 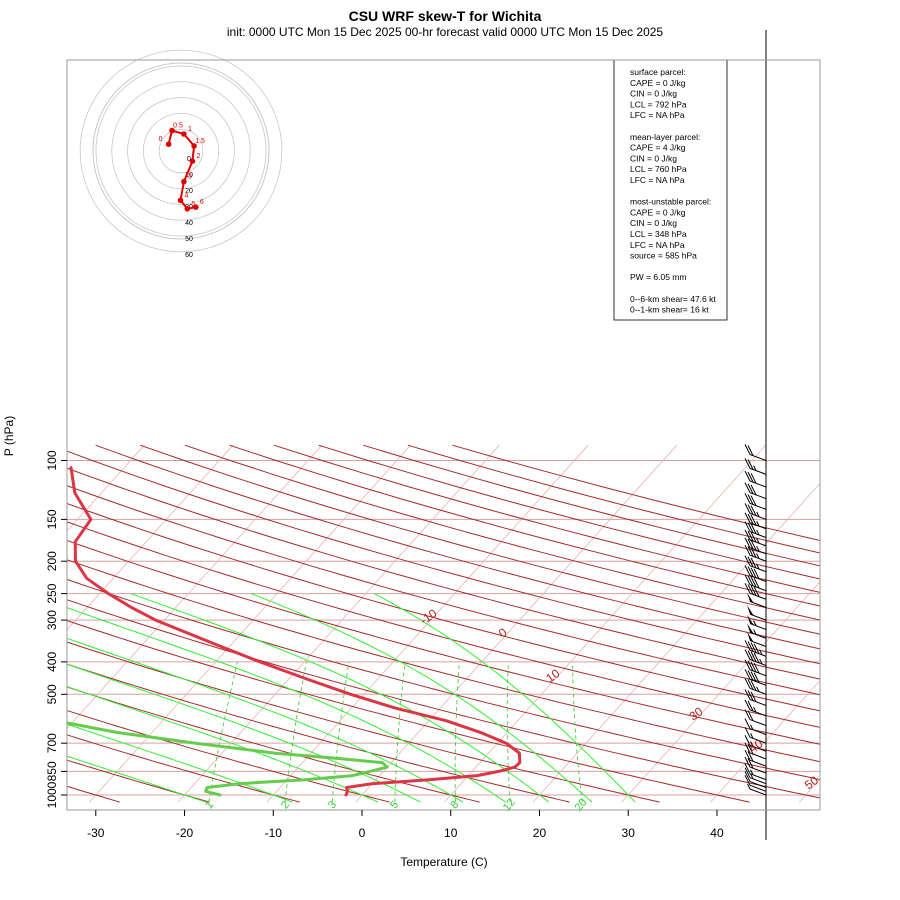 I want to click on mixing-ratio-label: 8, so click(x=454, y=805).